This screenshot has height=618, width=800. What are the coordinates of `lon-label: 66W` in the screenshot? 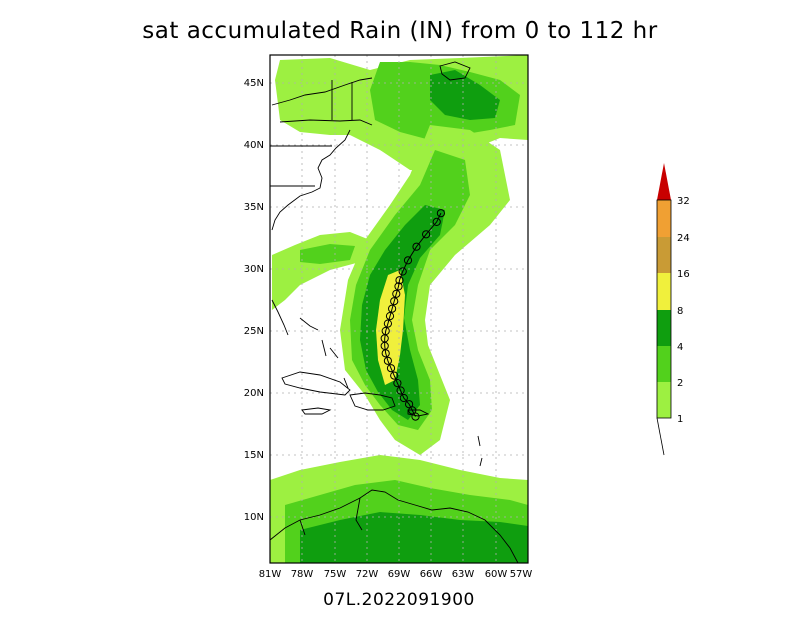 It's located at (431, 574).